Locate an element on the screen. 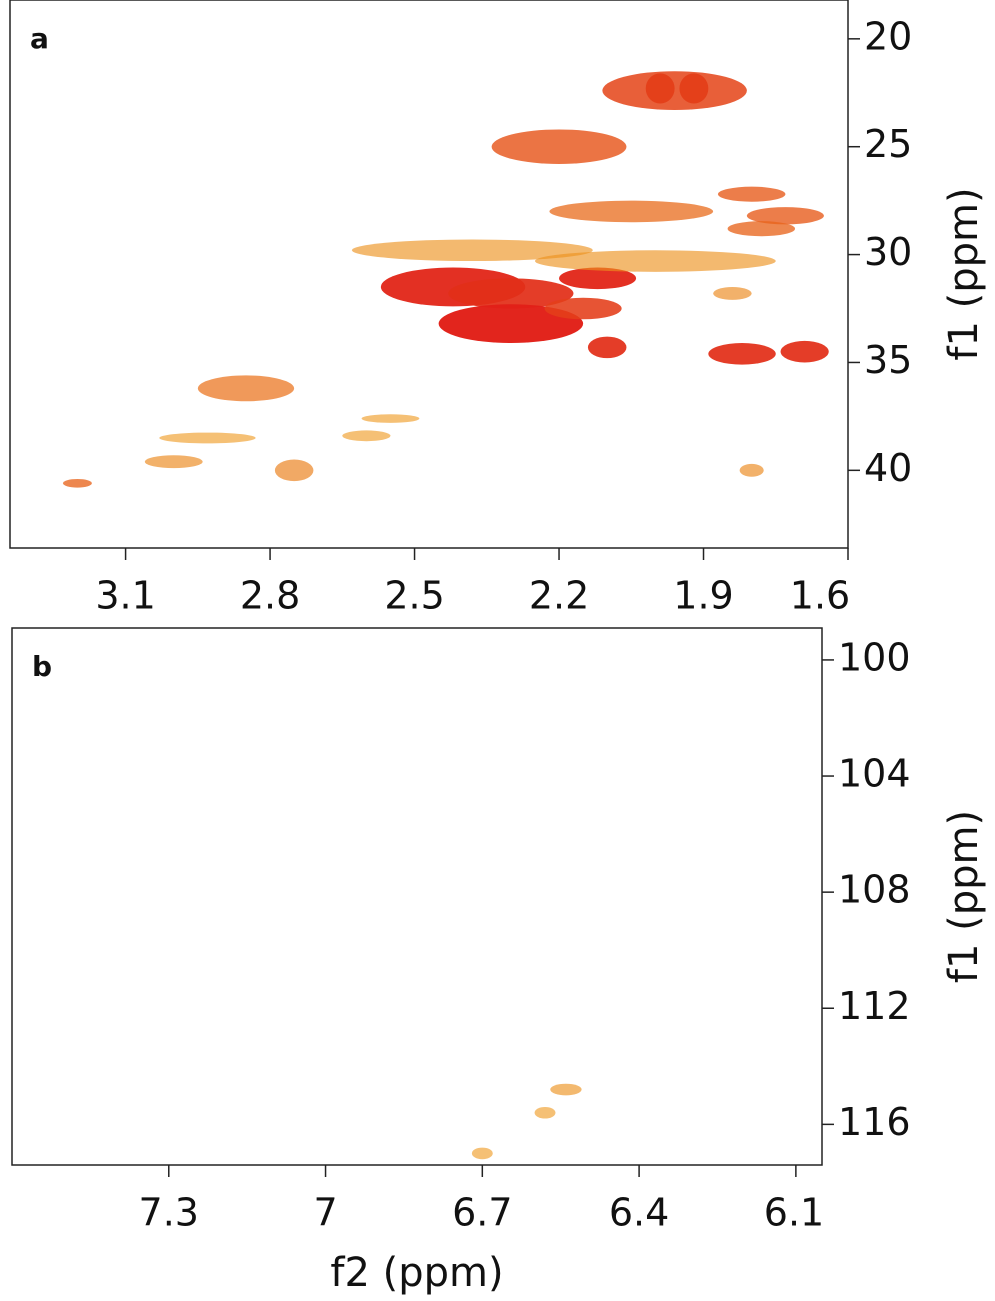  x-tick-label: 6.7 is located at coordinates (482, 1213).